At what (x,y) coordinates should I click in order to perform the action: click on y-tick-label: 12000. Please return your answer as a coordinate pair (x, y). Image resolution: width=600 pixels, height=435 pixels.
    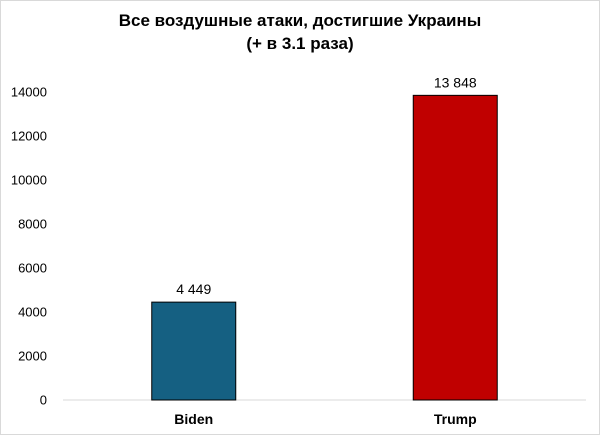
    Looking at the image, I should click on (29, 136).